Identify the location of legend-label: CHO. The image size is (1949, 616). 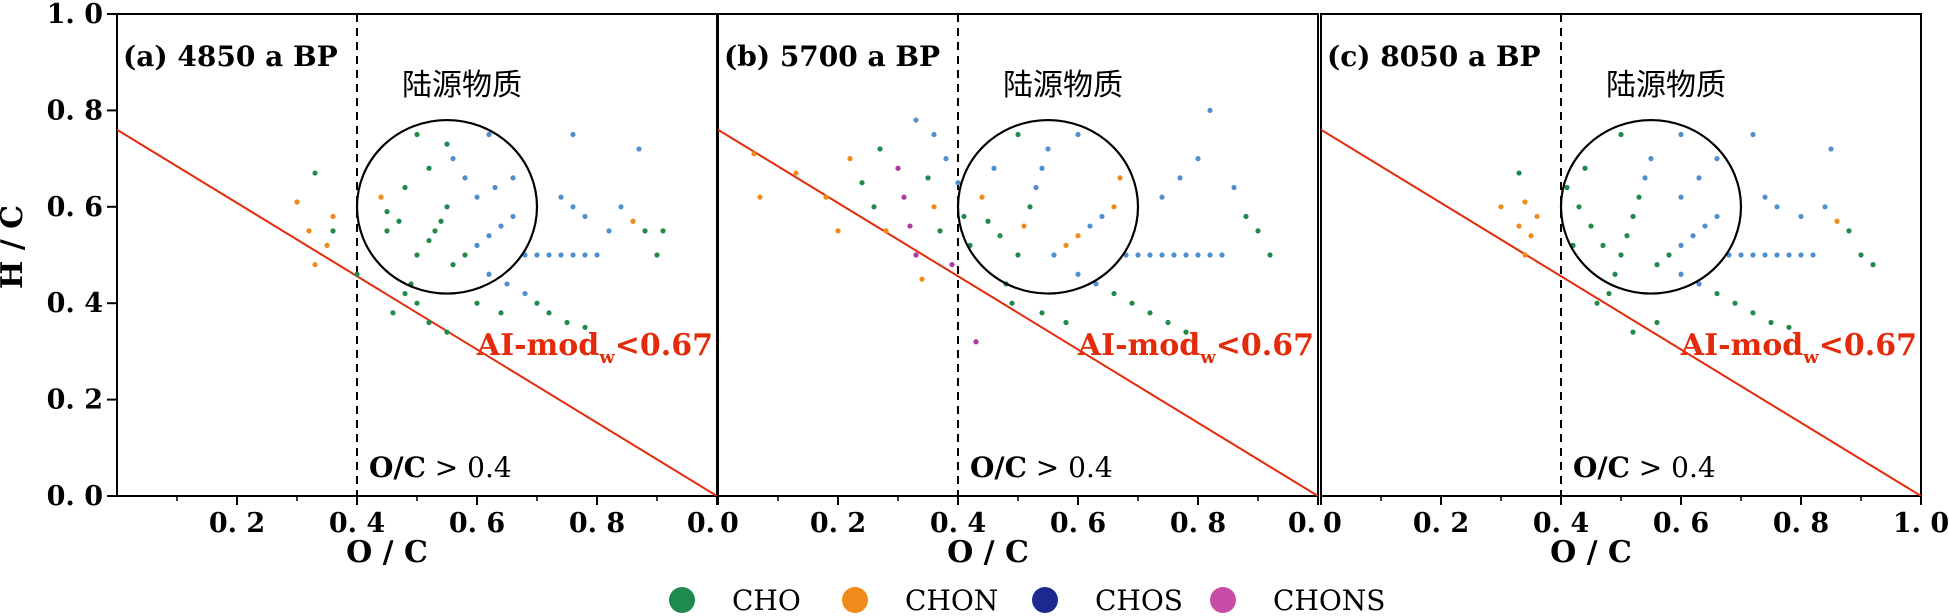
(766, 600).